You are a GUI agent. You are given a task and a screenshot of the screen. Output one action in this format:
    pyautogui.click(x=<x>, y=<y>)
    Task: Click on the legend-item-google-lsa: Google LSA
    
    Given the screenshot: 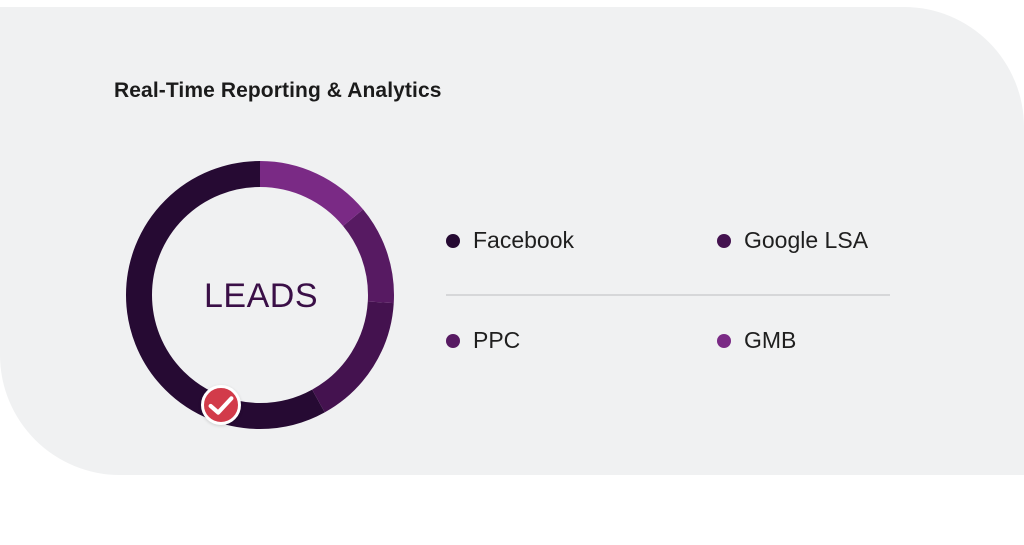 What is the action you would take?
    pyautogui.click(x=792, y=240)
    